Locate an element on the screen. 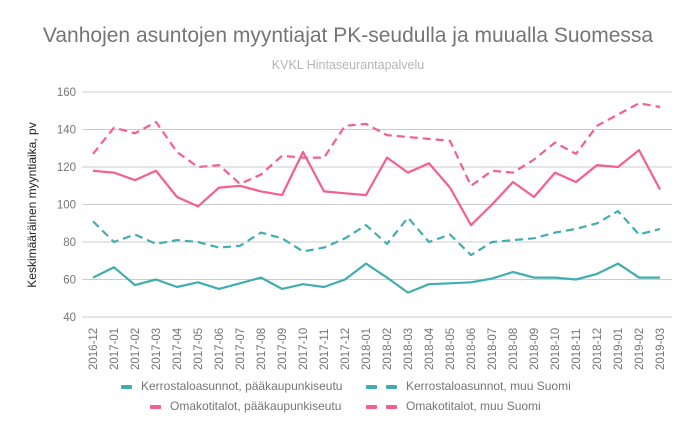  x-tick-label: 2017-09 is located at coordinates (283, 349).